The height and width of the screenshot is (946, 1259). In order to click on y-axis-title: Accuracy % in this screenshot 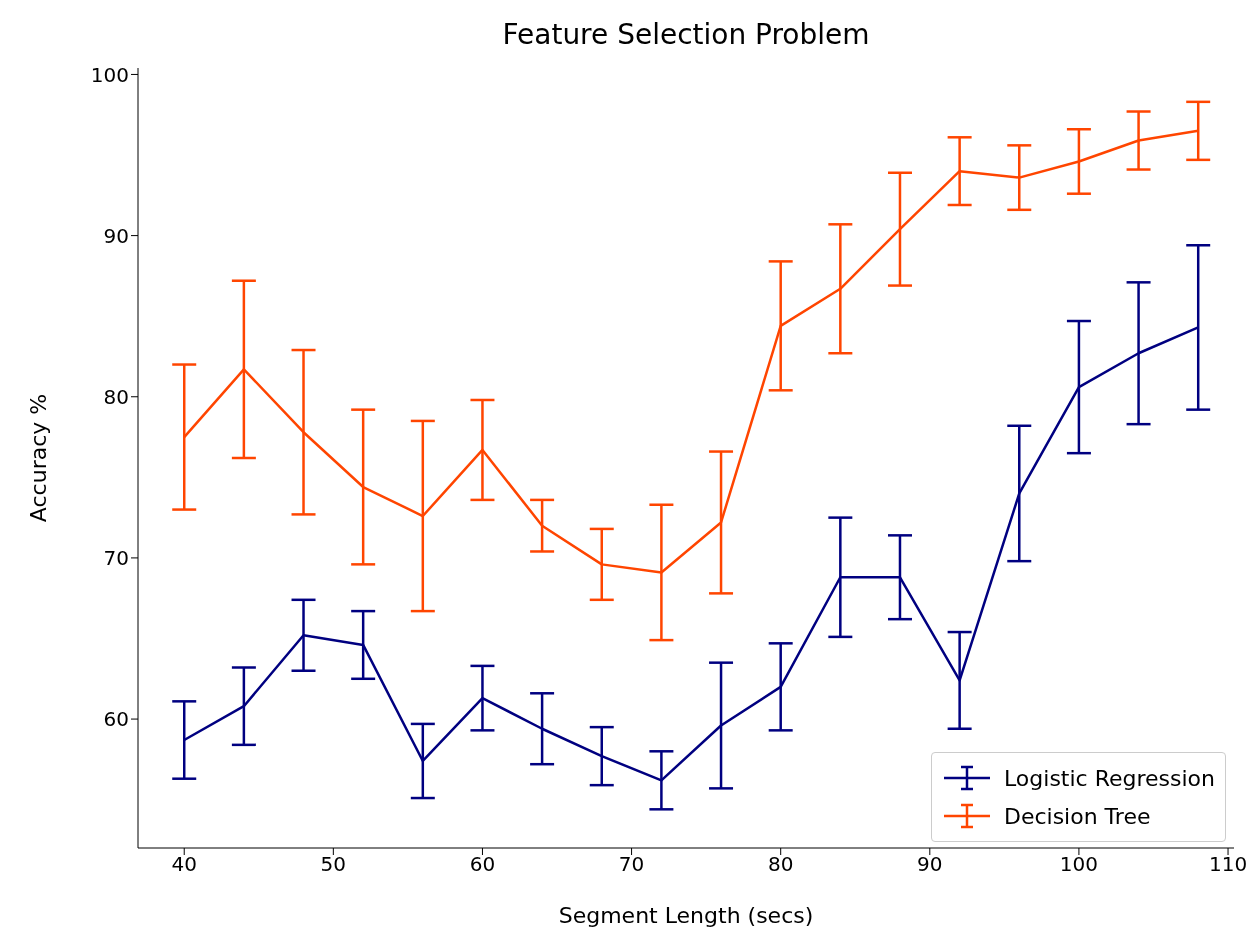, I will do `click(38, 458)`.